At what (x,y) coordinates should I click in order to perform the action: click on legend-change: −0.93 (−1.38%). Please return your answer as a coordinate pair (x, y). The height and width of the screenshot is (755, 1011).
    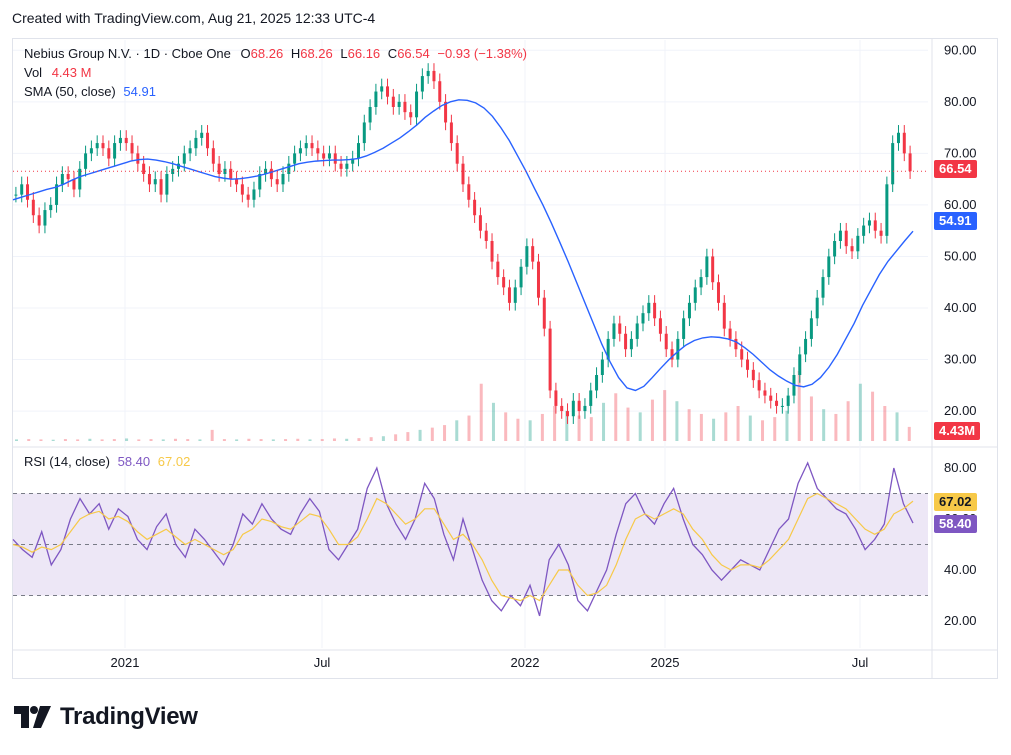
    Looking at the image, I should click on (482, 53).